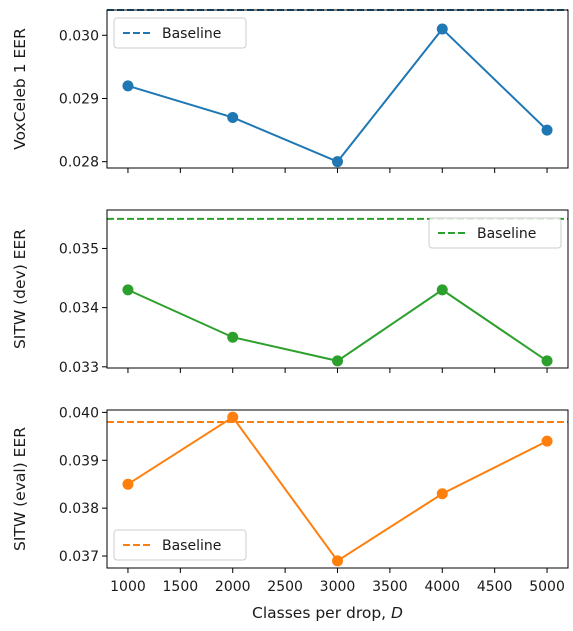 The image size is (573, 631). What do you see at coordinates (337, 325) in the screenshot?
I see `series-line` at bounding box center [337, 325].